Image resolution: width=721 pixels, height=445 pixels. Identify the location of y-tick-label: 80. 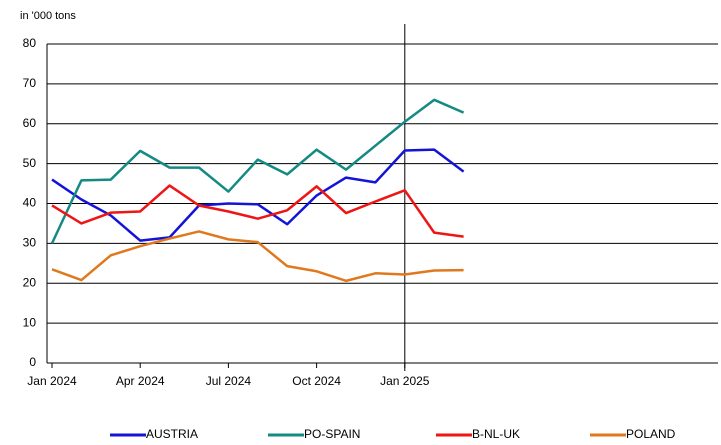
(30, 43).